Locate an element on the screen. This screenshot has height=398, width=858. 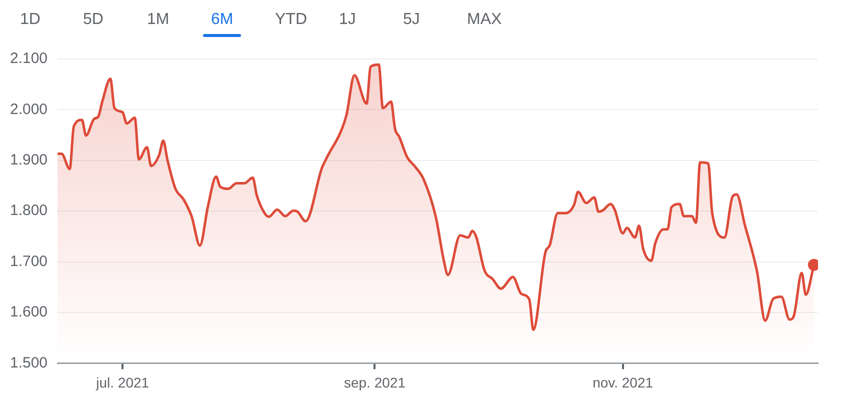
y-tick-label: 2.000 is located at coordinates (29, 109).